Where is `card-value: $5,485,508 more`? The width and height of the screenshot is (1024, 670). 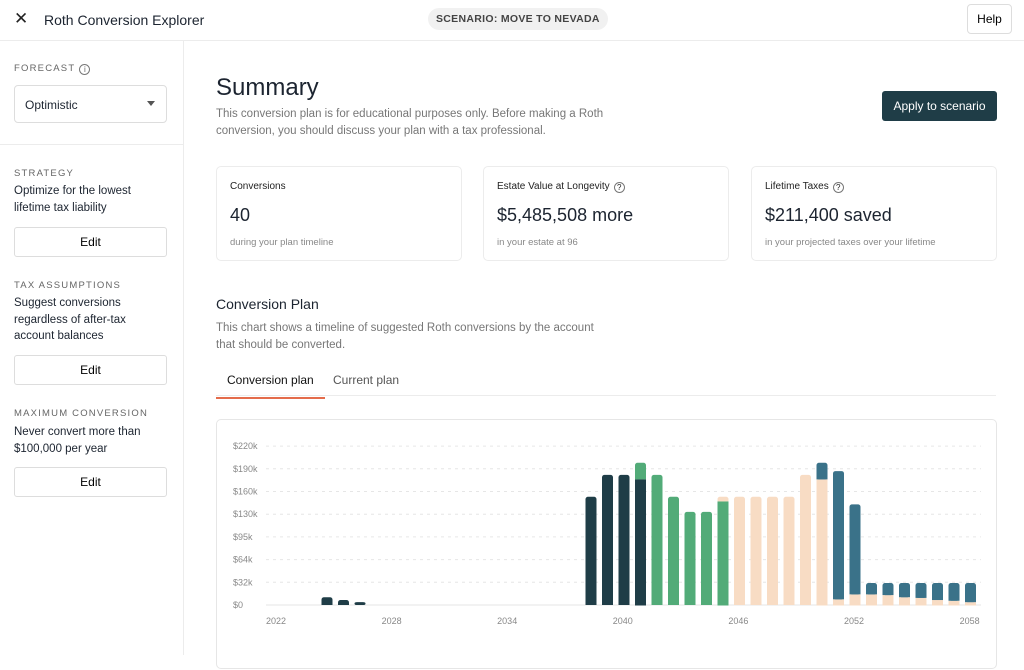
card-value: $5,485,508 more is located at coordinates (565, 215).